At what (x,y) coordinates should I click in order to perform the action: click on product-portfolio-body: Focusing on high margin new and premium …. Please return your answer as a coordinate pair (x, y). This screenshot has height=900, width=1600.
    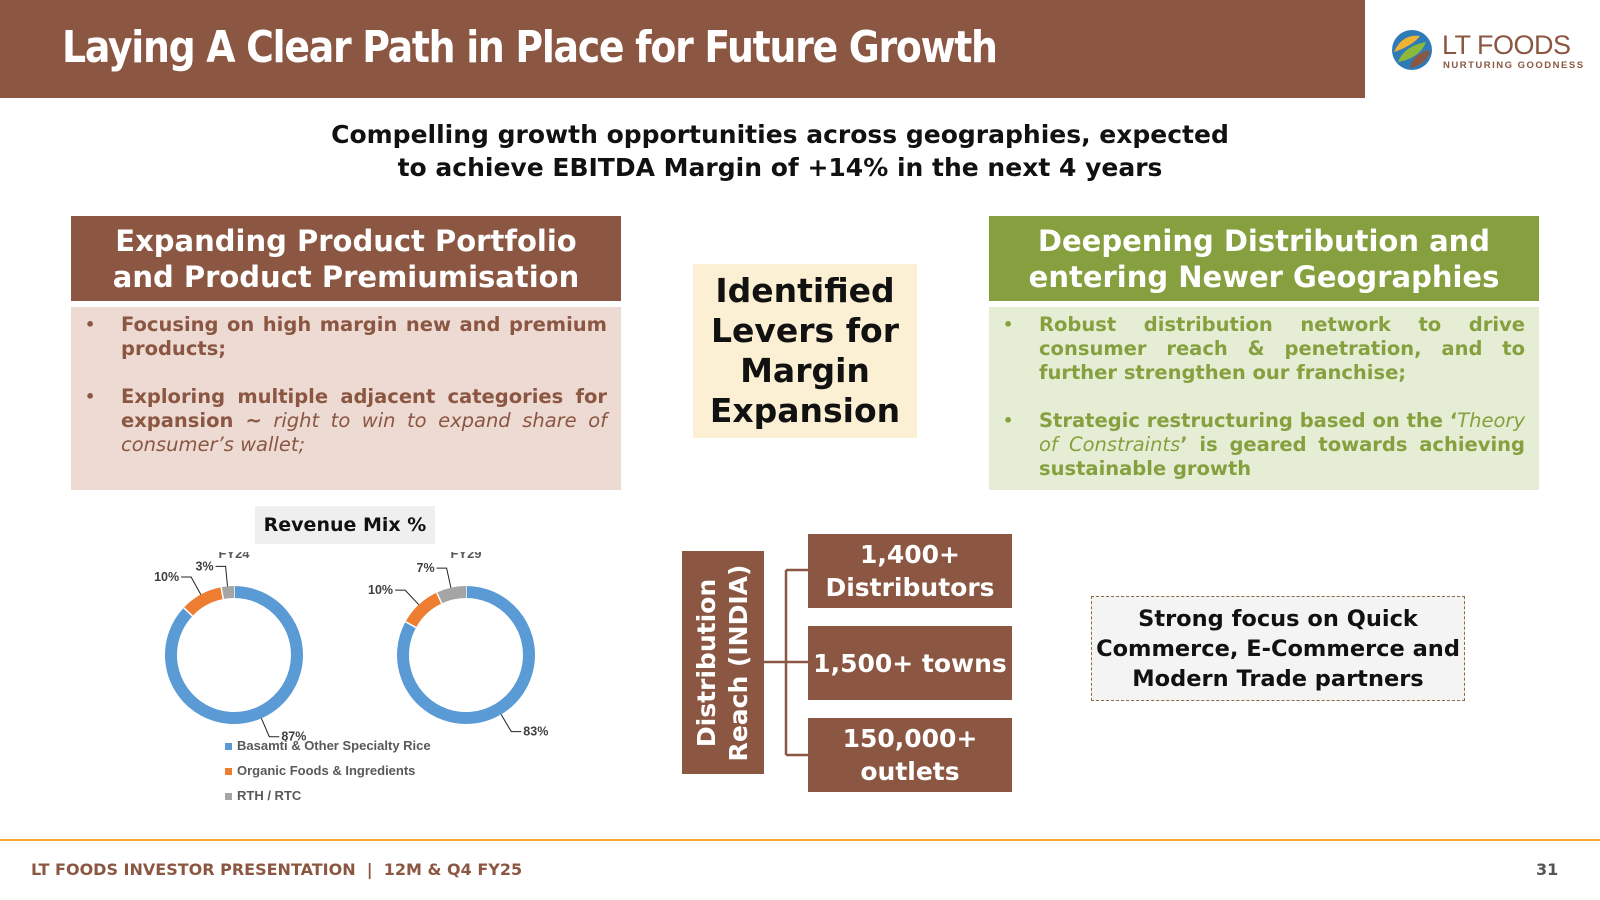
    Looking at the image, I should click on (346, 398).